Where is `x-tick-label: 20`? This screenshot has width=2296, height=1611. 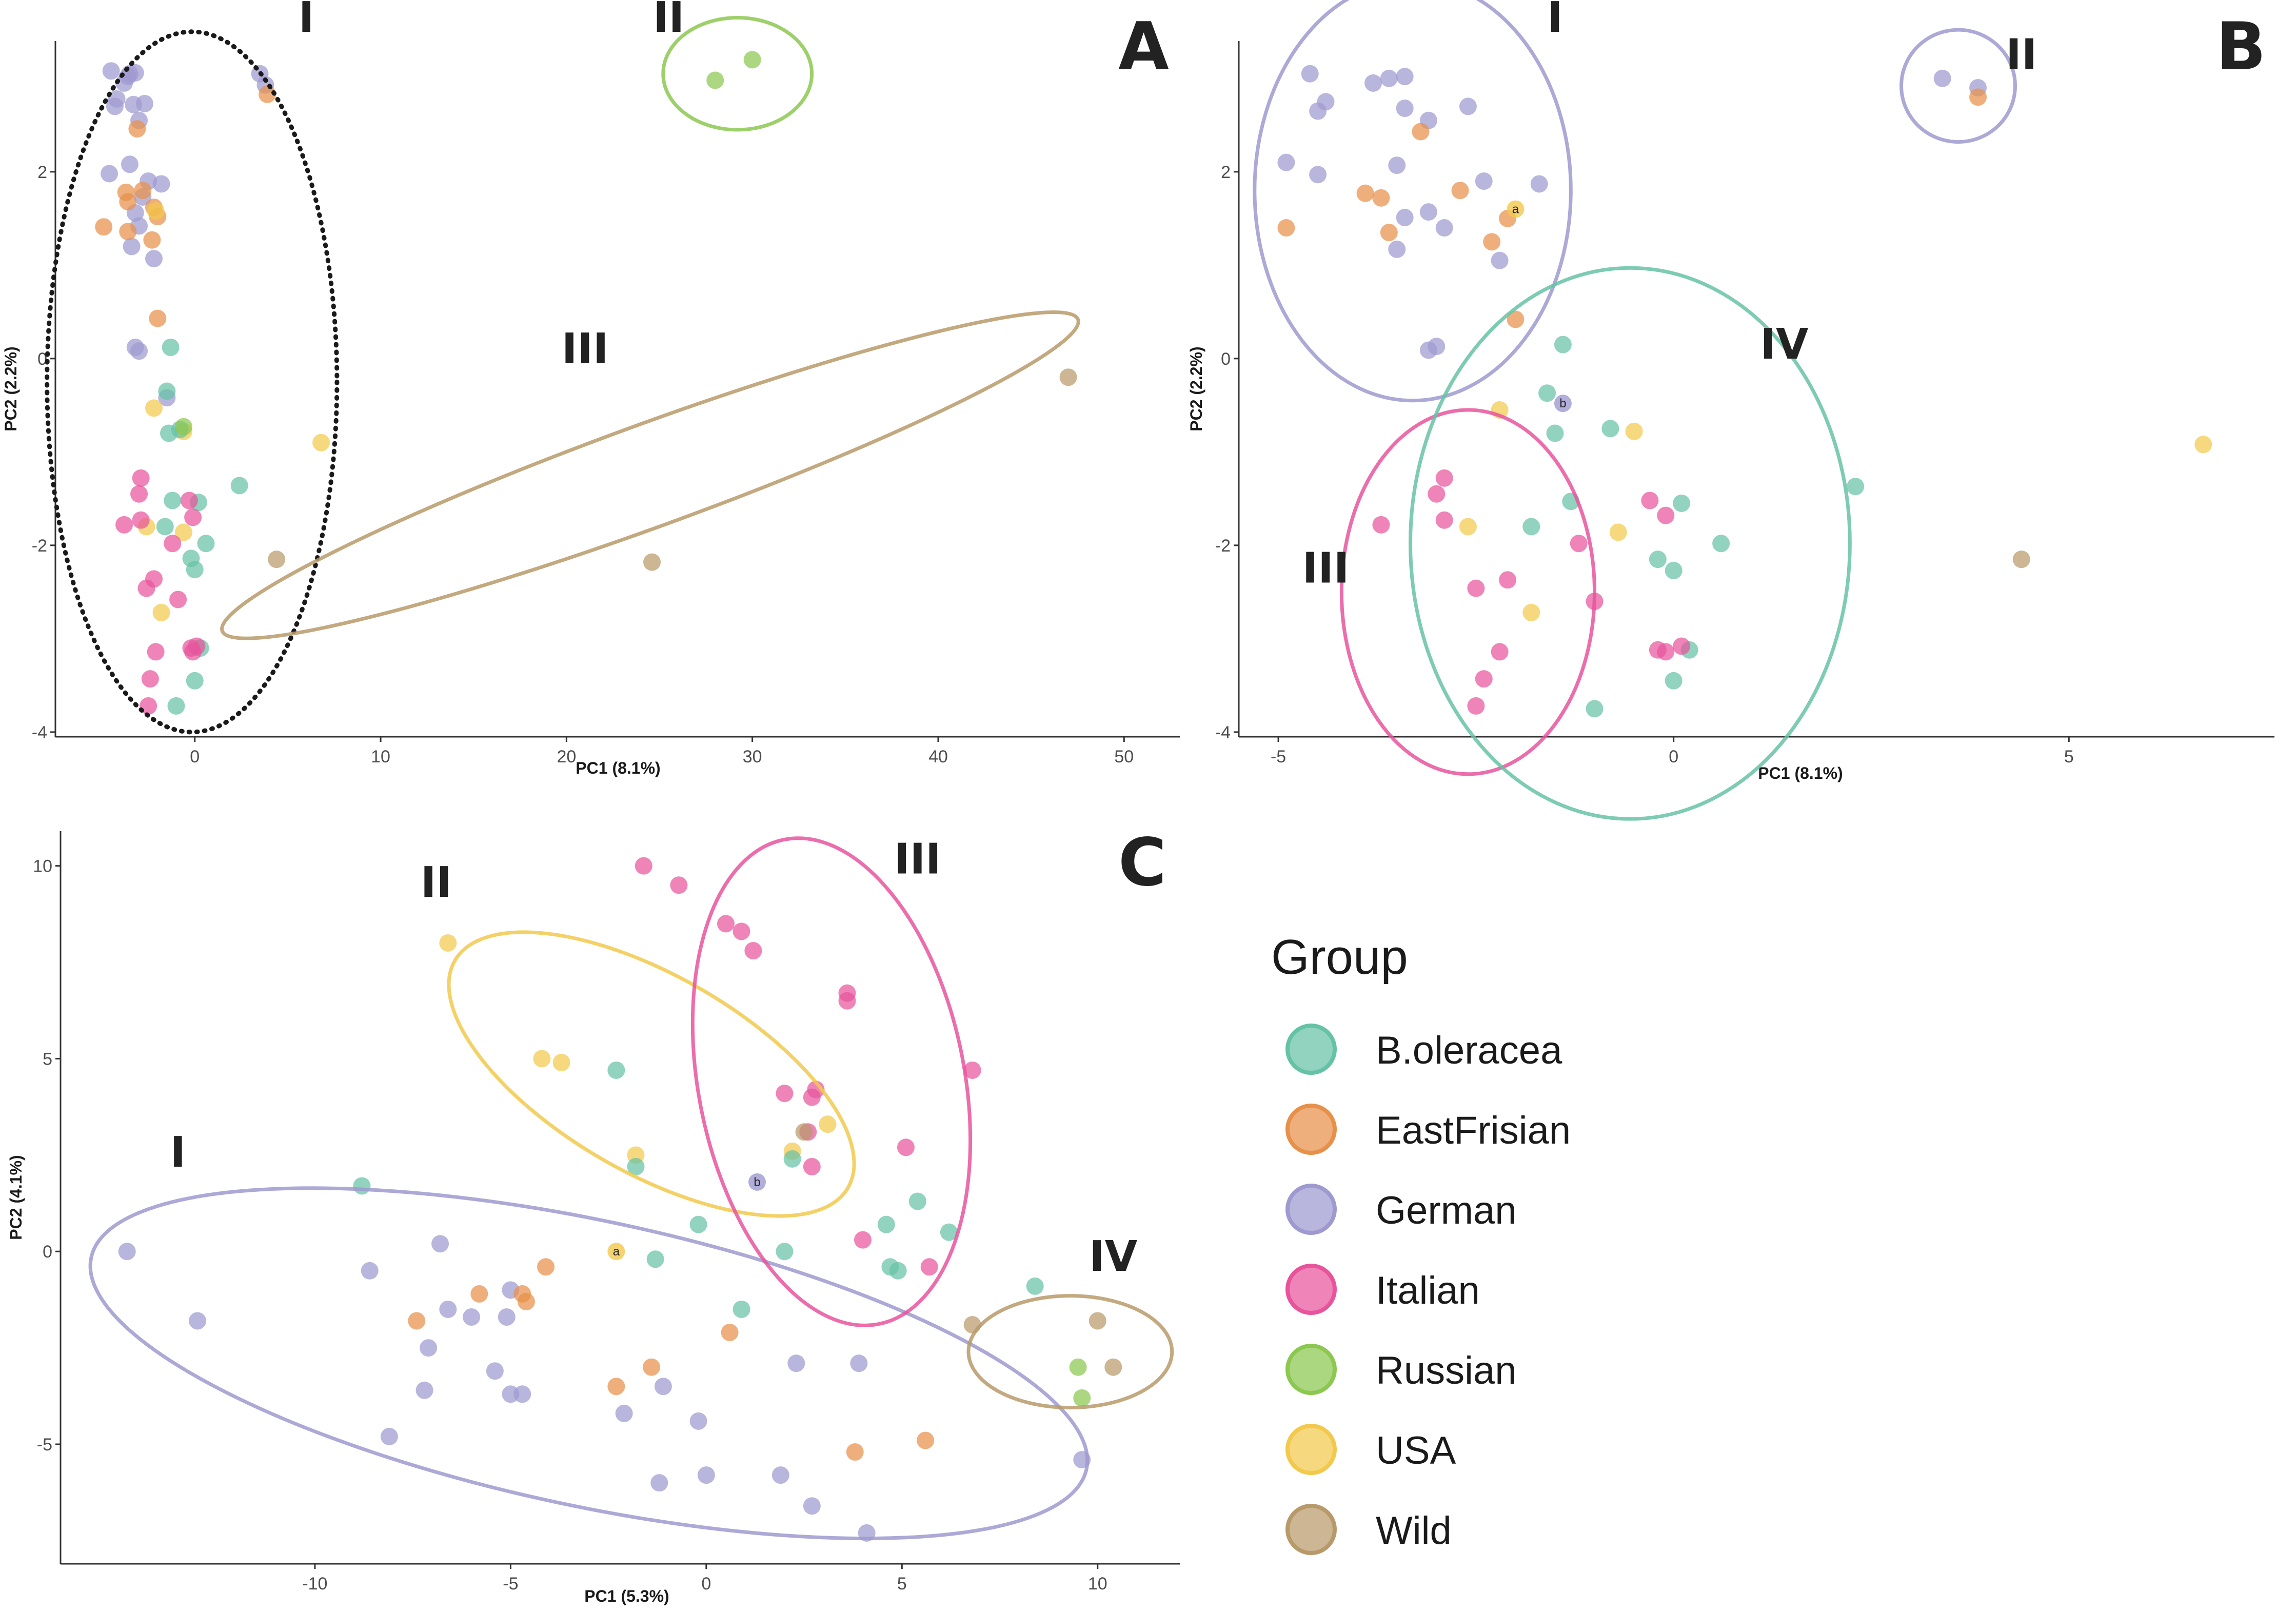 x-tick-label: 20 is located at coordinates (567, 757).